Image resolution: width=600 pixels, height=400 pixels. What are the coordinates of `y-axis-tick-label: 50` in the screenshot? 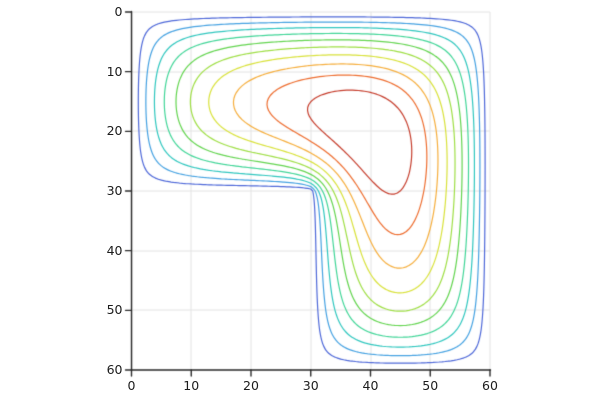 It's located at (114, 310).